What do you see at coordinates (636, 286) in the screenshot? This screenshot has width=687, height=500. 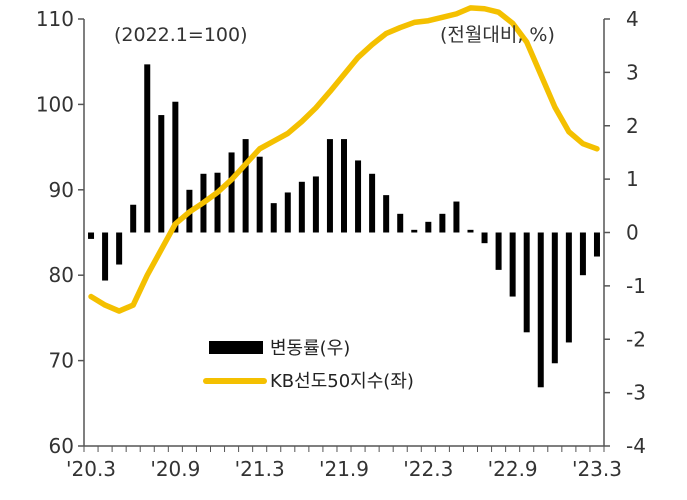 I see `right-tick-label: -1` at bounding box center [636, 286].